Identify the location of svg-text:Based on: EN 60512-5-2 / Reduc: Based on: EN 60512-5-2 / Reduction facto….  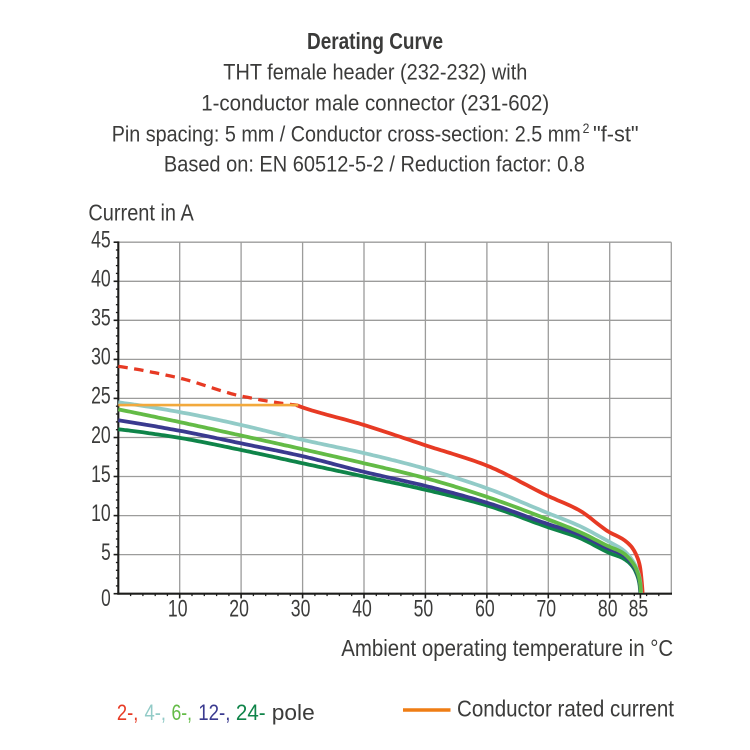
(374, 163).